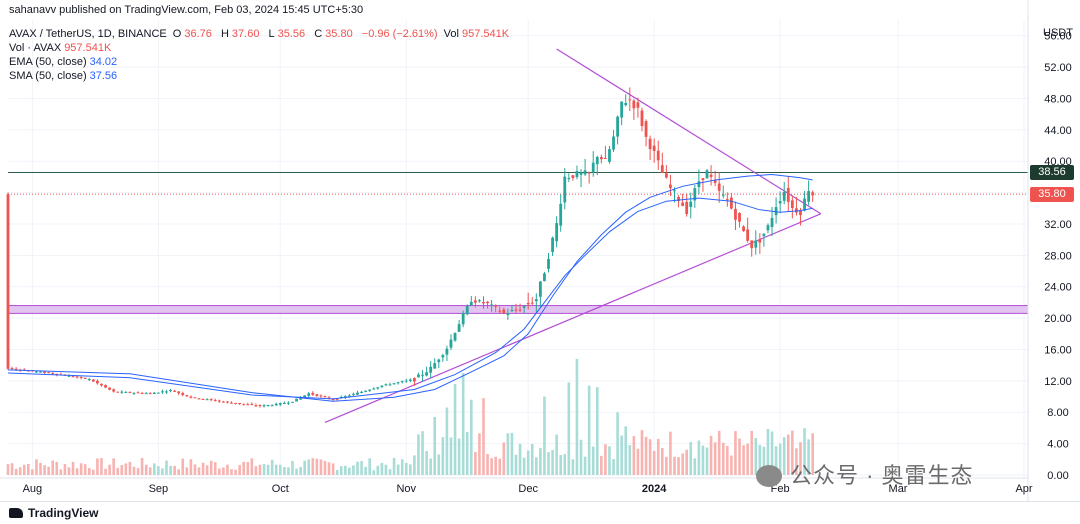 The height and width of the screenshot is (524, 1080). Describe the element at coordinates (528, 489) in the screenshot. I see `time-tick-label: Dec` at that location.